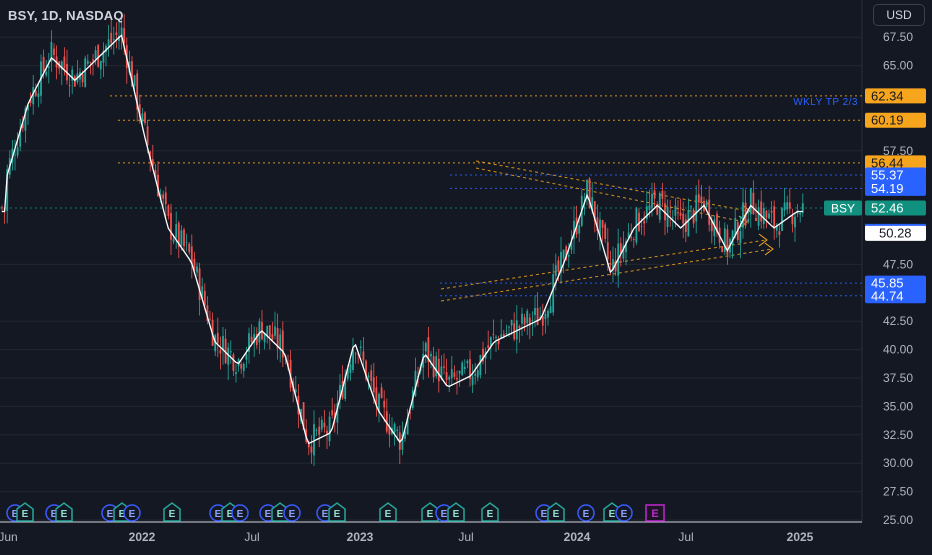 The width and height of the screenshot is (932, 555). I want to click on current-price-label: 52.46, so click(887, 208).